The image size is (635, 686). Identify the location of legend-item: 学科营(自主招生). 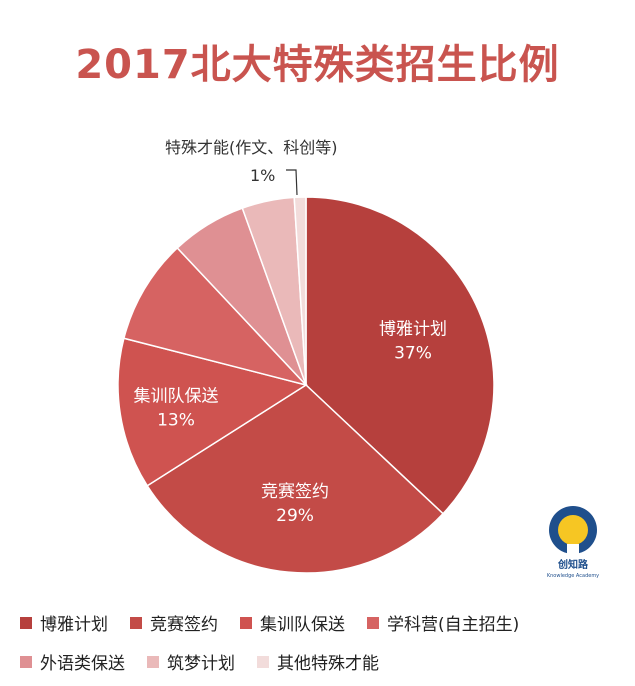
(443, 622).